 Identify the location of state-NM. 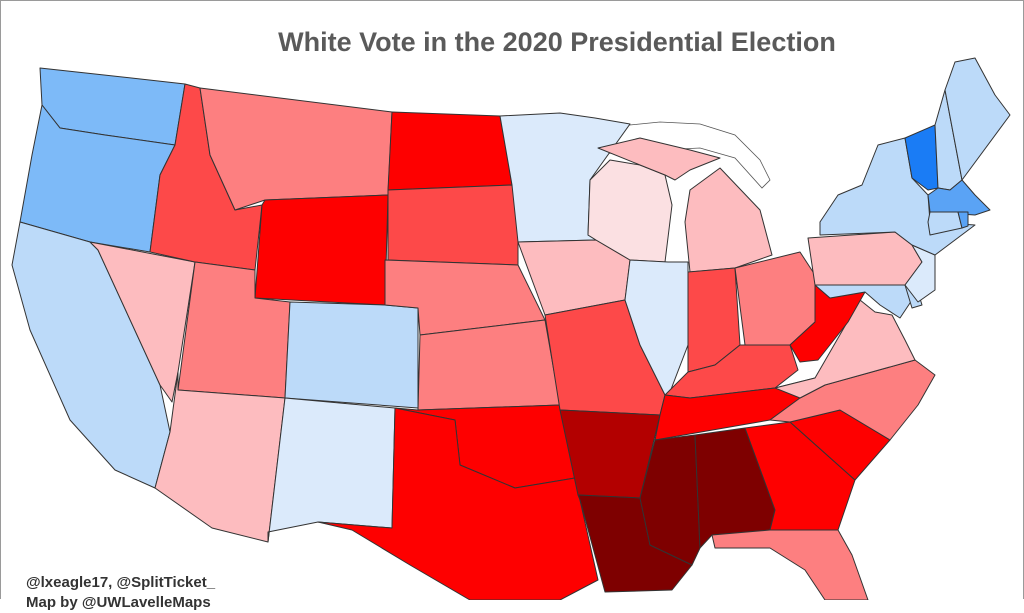
(331, 470).